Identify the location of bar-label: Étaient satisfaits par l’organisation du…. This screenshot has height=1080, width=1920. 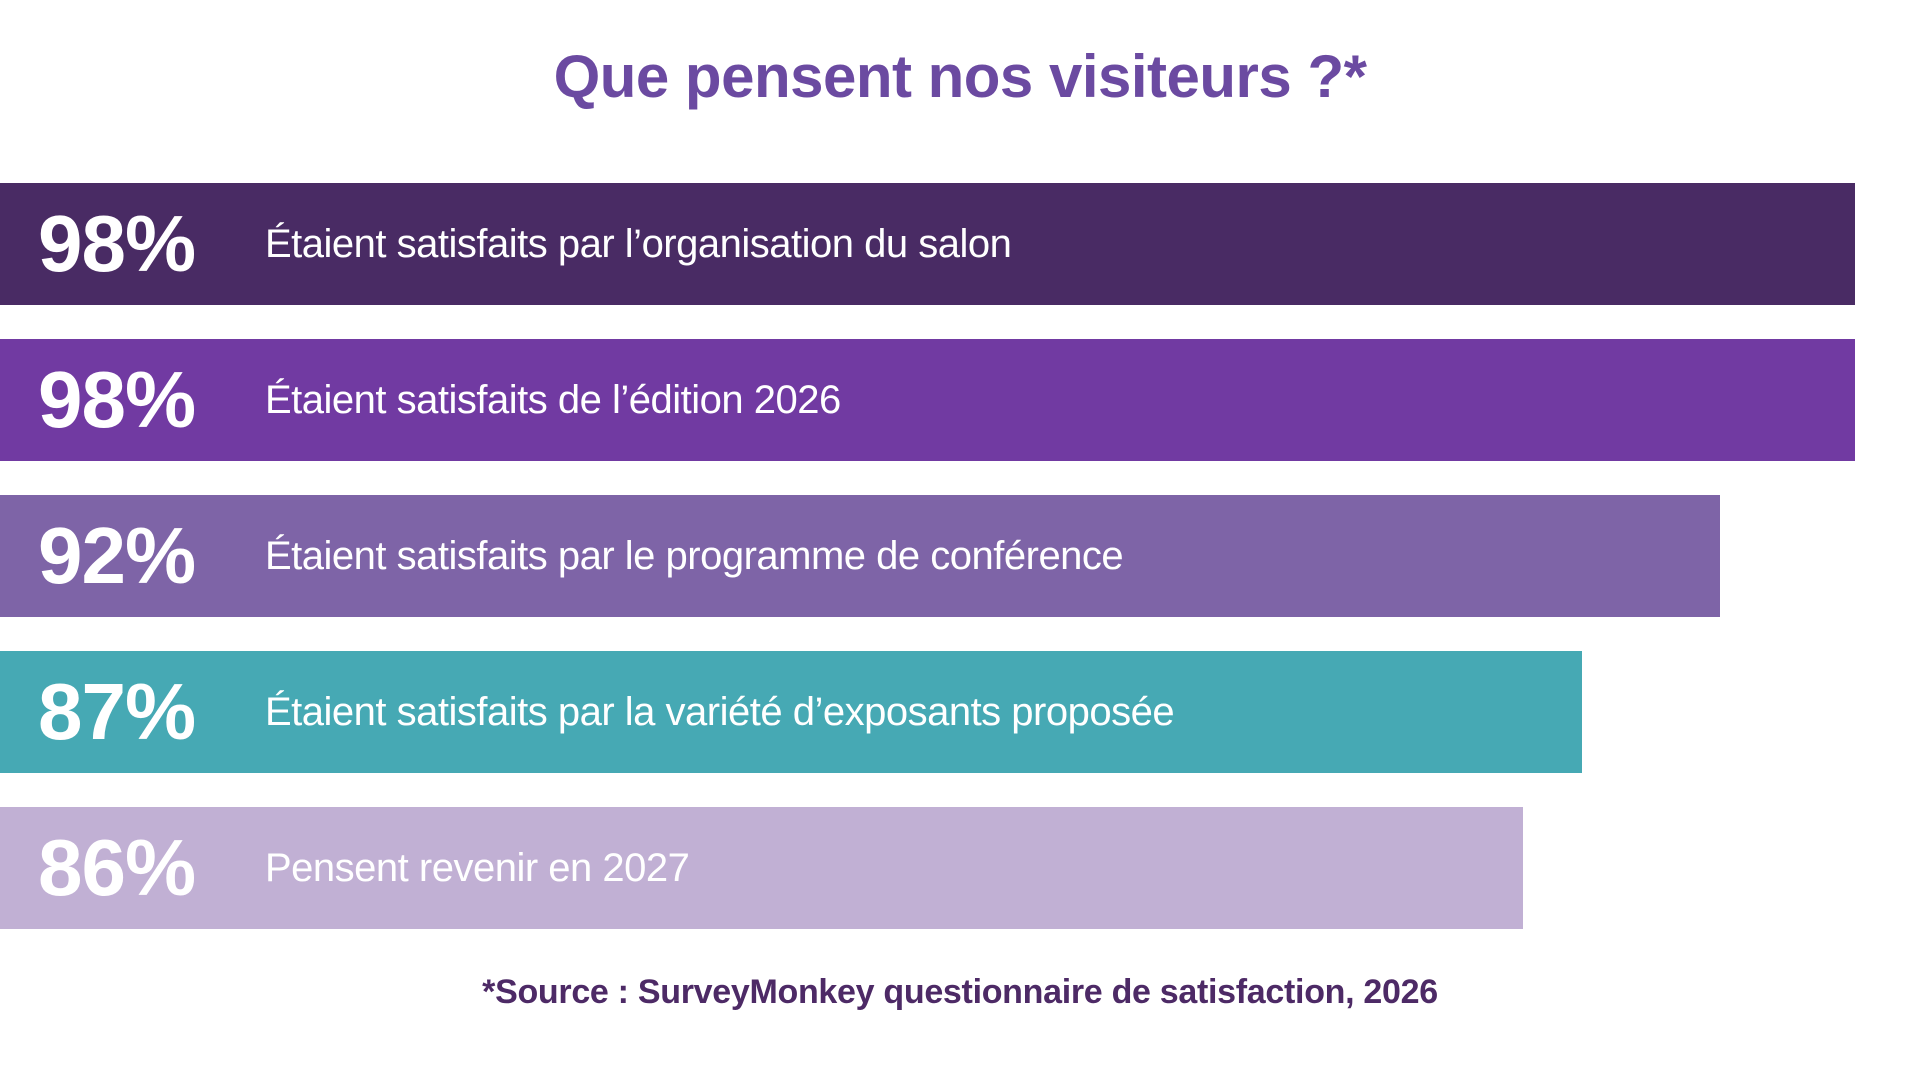
(638, 243).